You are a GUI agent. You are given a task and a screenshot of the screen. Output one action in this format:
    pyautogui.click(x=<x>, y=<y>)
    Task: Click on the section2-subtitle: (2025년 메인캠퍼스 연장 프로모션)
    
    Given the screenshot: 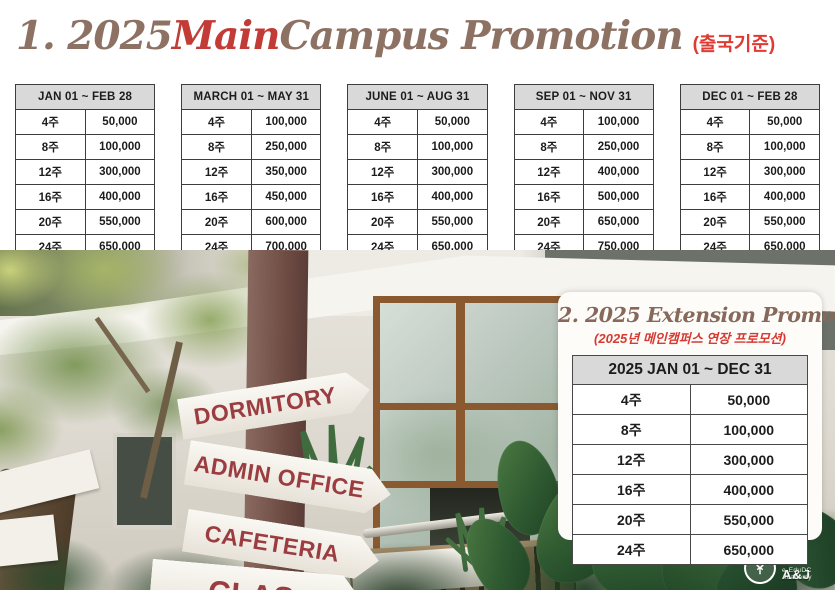 What is the action you would take?
    pyautogui.click(x=690, y=338)
    